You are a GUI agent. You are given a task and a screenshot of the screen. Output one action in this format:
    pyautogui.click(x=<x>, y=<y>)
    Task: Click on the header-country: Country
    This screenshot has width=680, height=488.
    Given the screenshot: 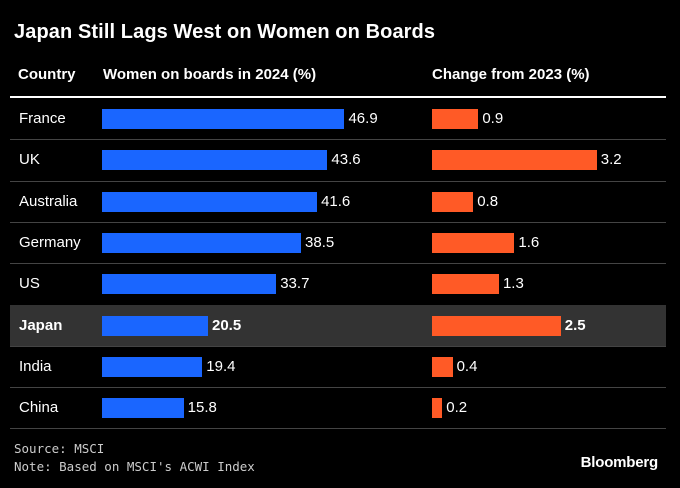 What is the action you would take?
    pyautogui.click(x=47, y=74)
    